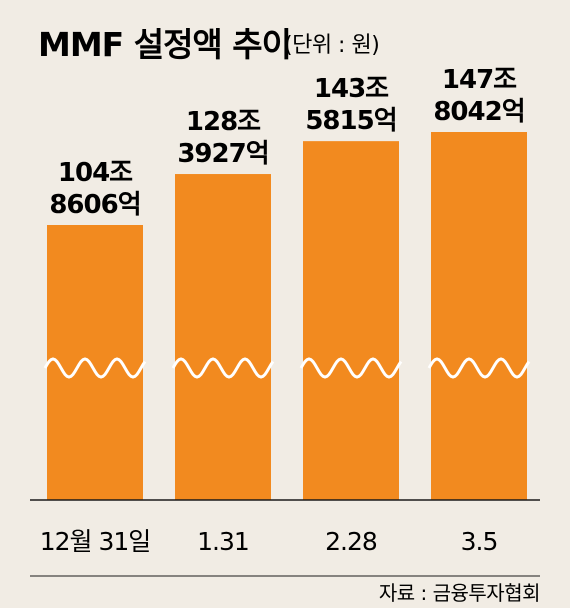 This screenshot has width=570, height=608. I want to click on x-tick-label-0: 12월 31일, so click(95, 541).